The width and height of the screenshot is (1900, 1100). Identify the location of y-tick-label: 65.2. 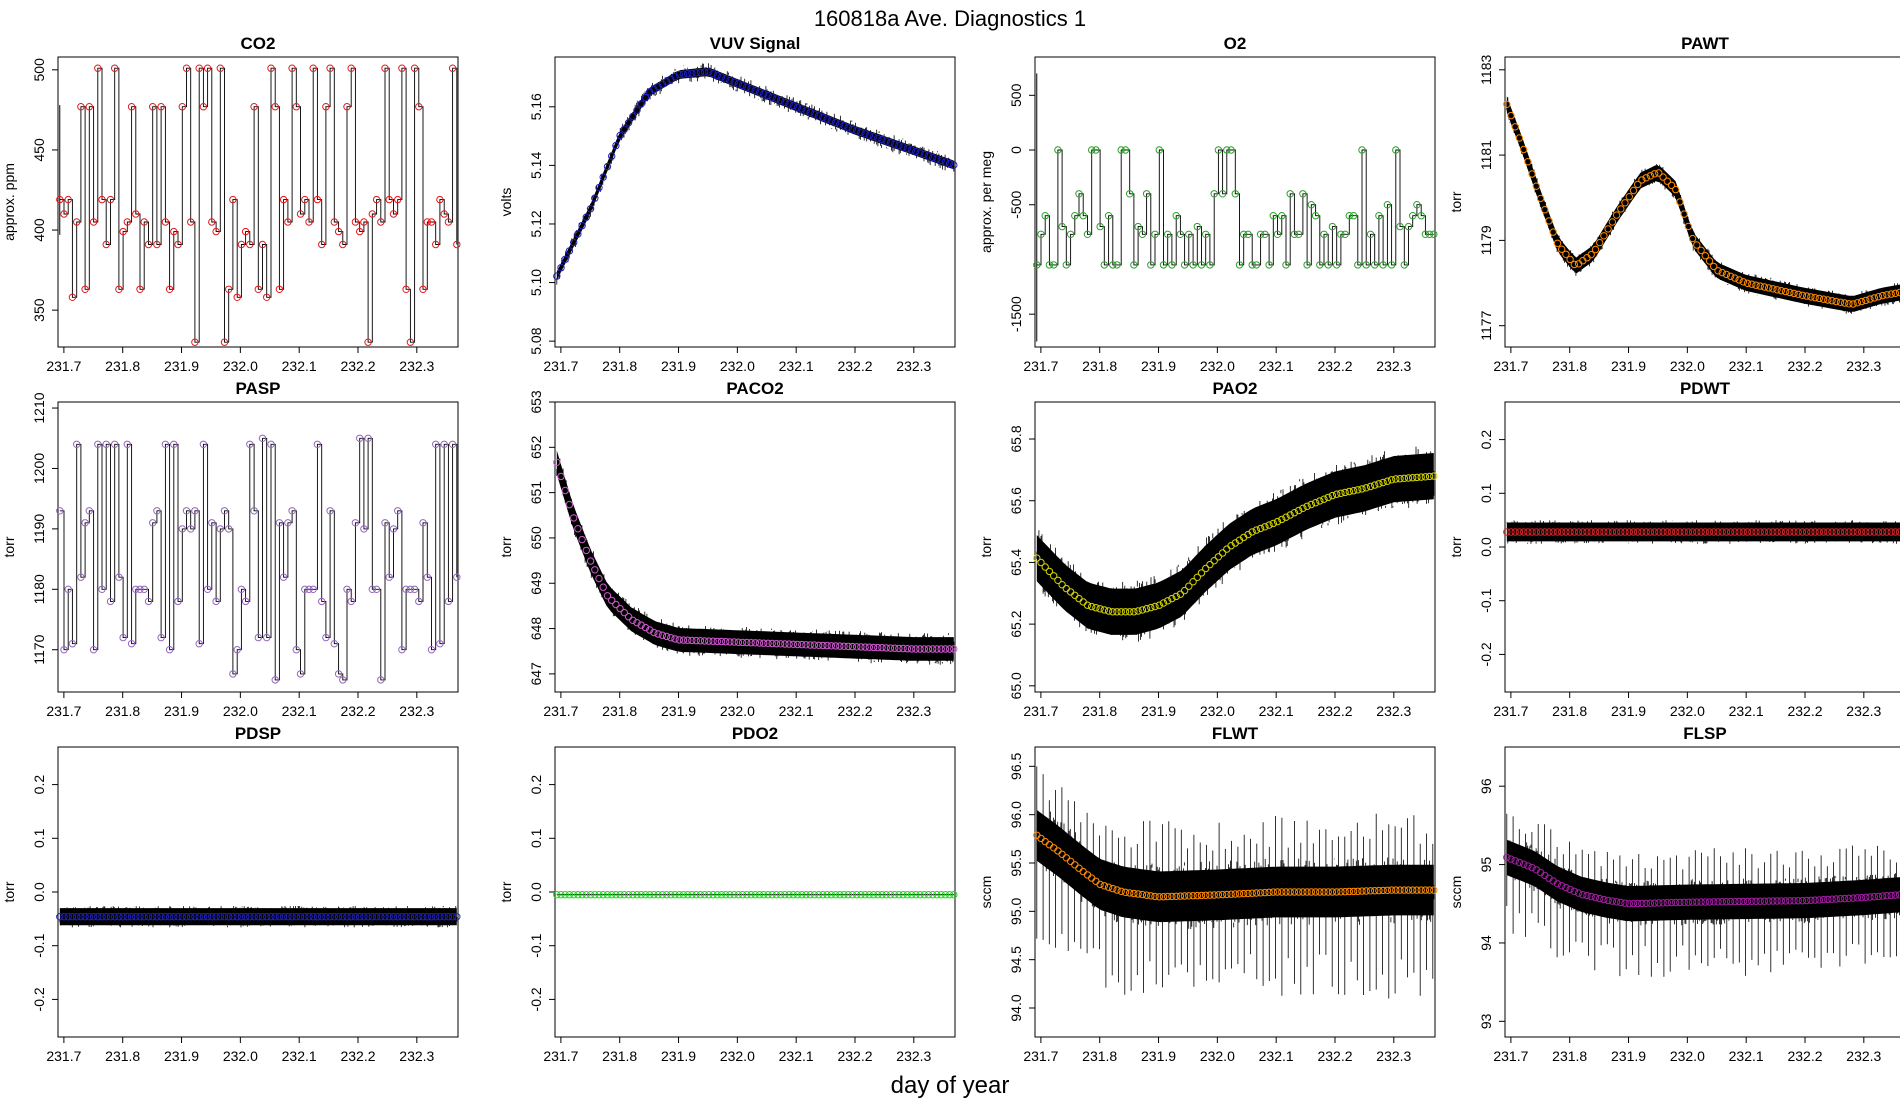
(1016, 623).